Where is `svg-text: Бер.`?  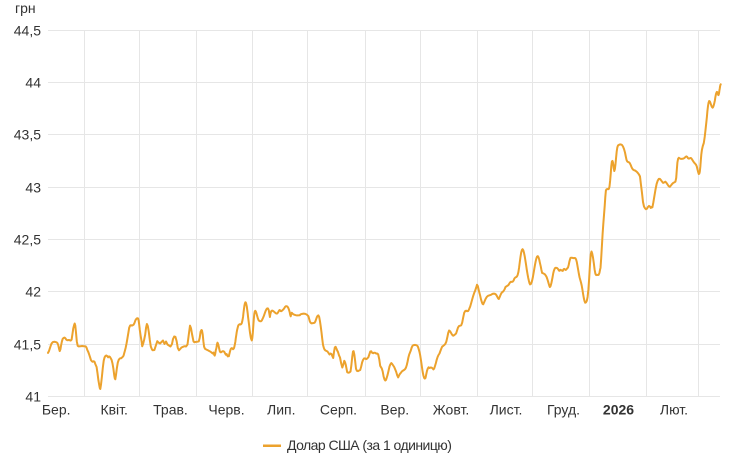
svg-text: Бер. is located at coordinates (56, 410).